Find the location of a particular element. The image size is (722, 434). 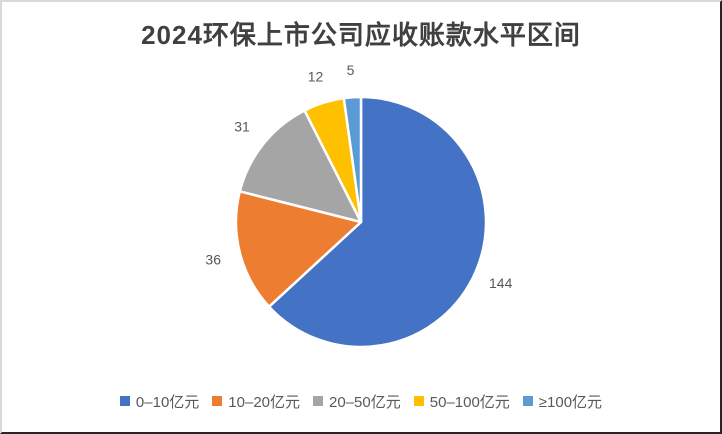

legend-label-4: 50–100亿元 is located at coordinates (469, 402).